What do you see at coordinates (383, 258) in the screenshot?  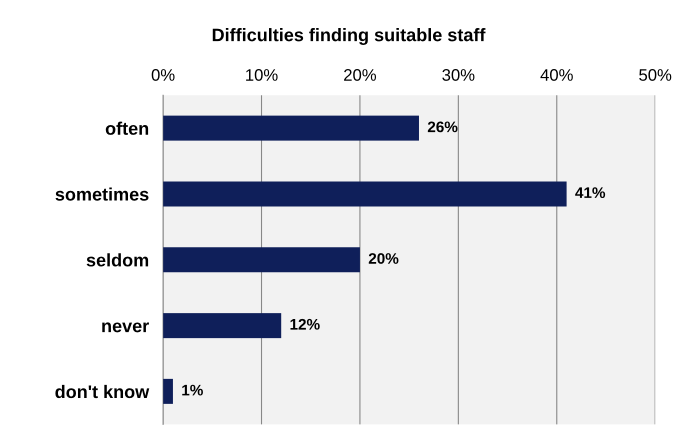 I see `data-label: 20%` at bounding box center [383, 258].